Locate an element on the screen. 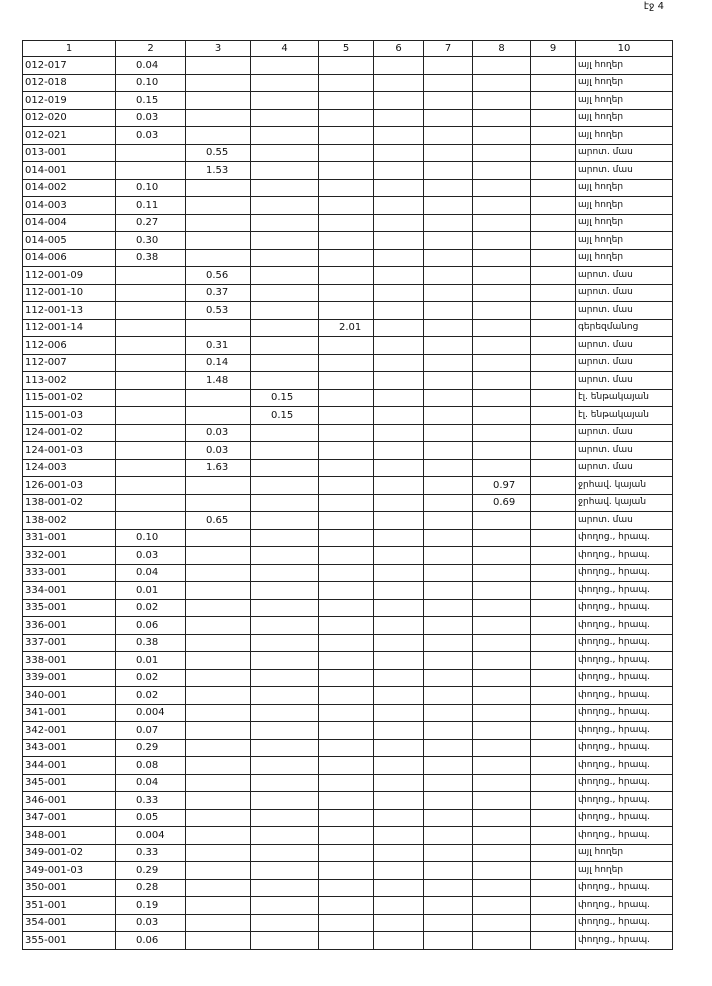 The height and width of the screenshot is (986, 712). area-value: 0.55 is located at coordinates (218, 152).